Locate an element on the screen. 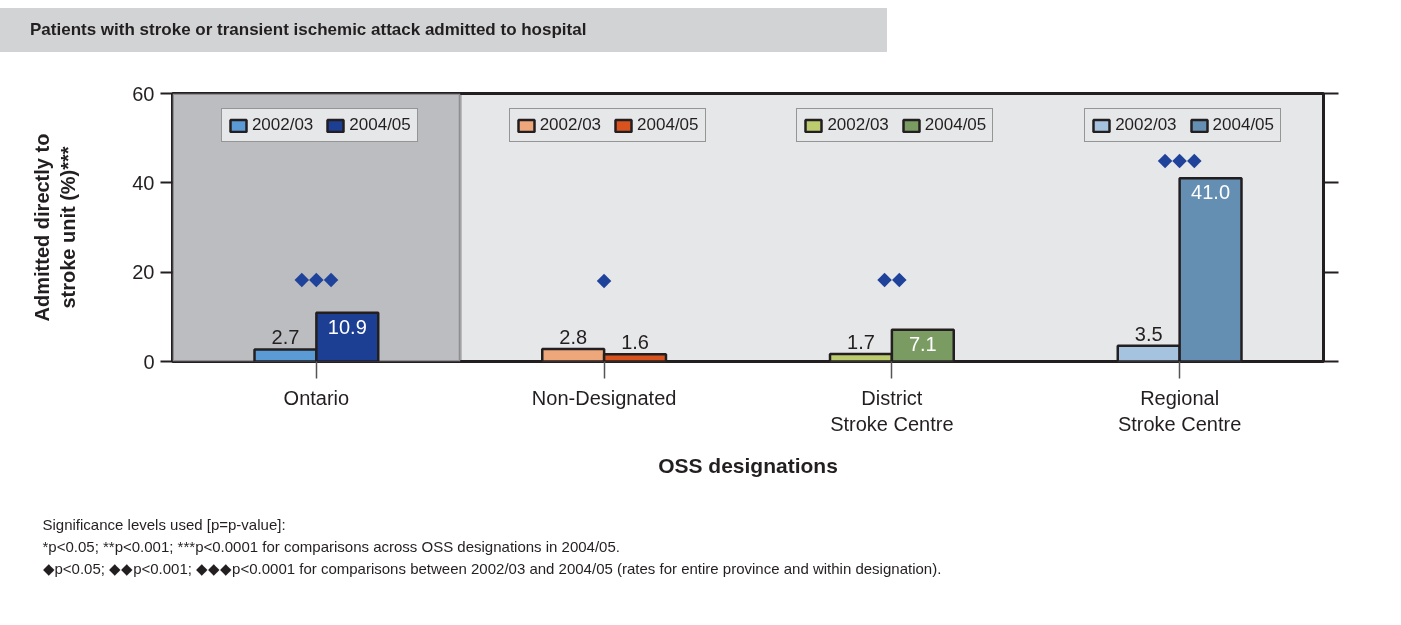 The image size is (1401, 625). x-axis-title: OSS designations is located at coordinates (748, 465).